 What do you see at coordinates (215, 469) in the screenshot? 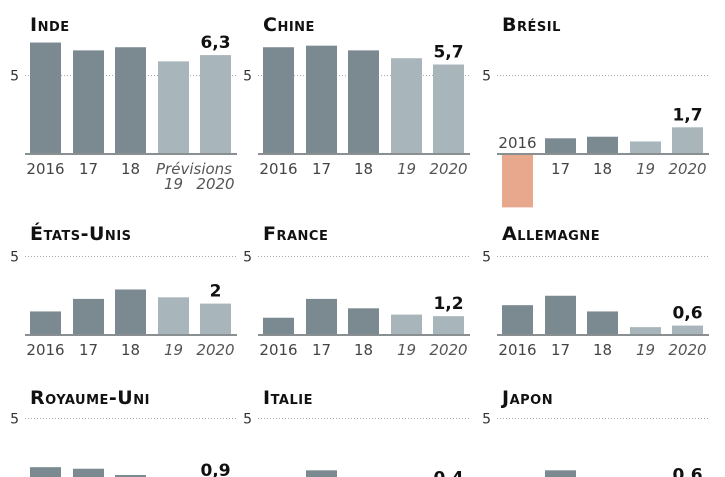
I see `value-label-2020: 0,9` at bounding box center [215, 469].